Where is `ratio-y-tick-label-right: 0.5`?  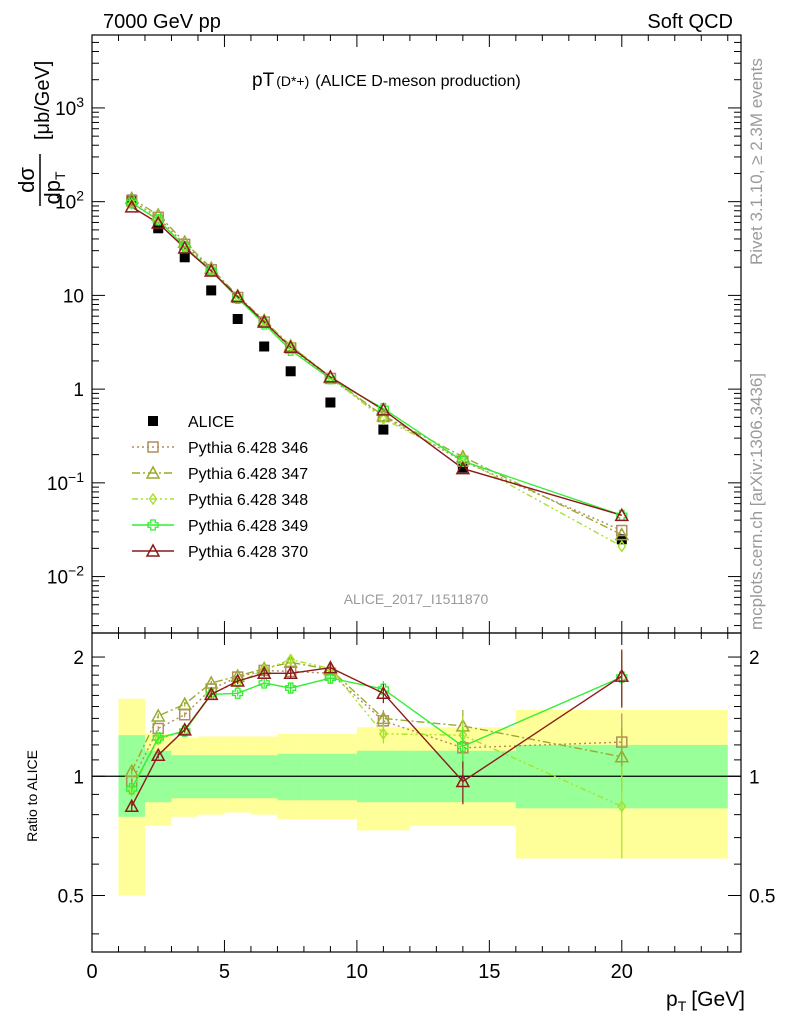
ratio-y-tick-label-right: 0.5 is located at coordinates (762, 896).